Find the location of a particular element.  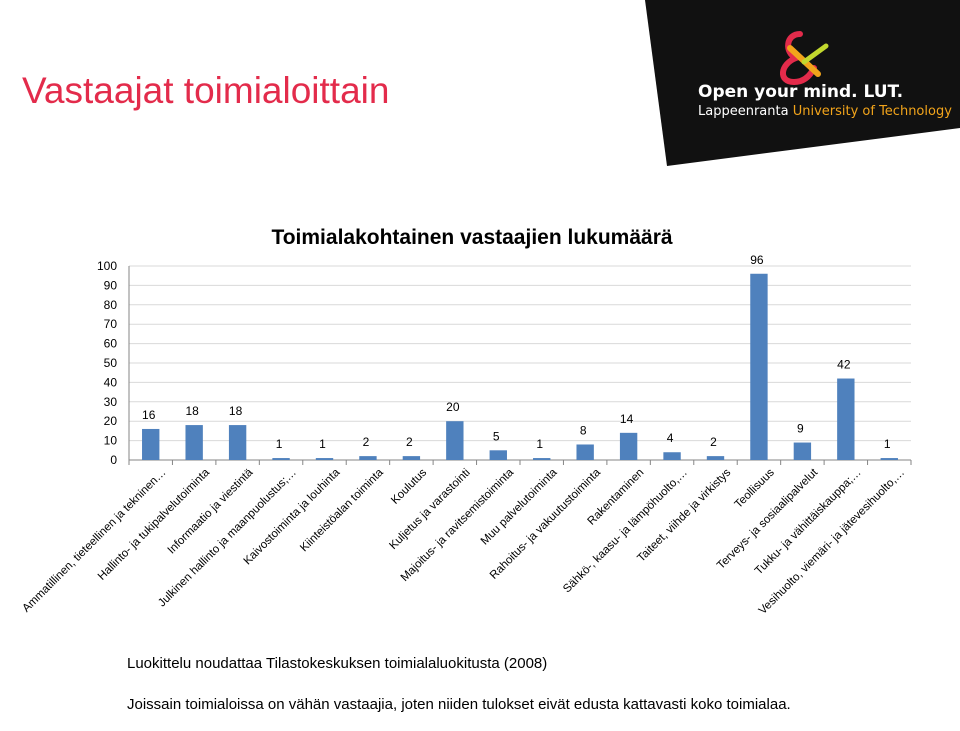

data-label: 20 is located at coordinates (453, 407).